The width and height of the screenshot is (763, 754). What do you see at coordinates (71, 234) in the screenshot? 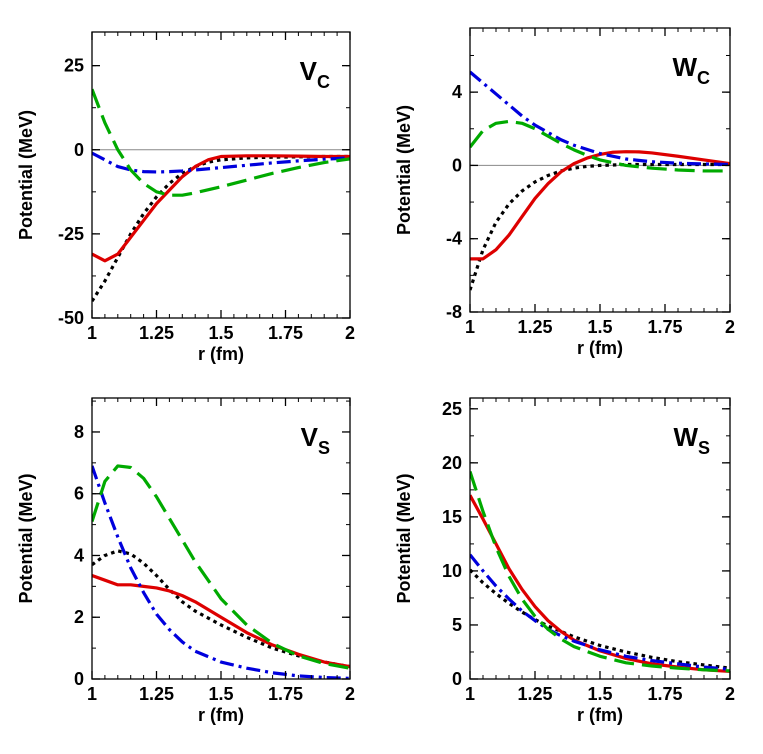
I see `y-tick-label: -25` at bounding box center [71, 234].